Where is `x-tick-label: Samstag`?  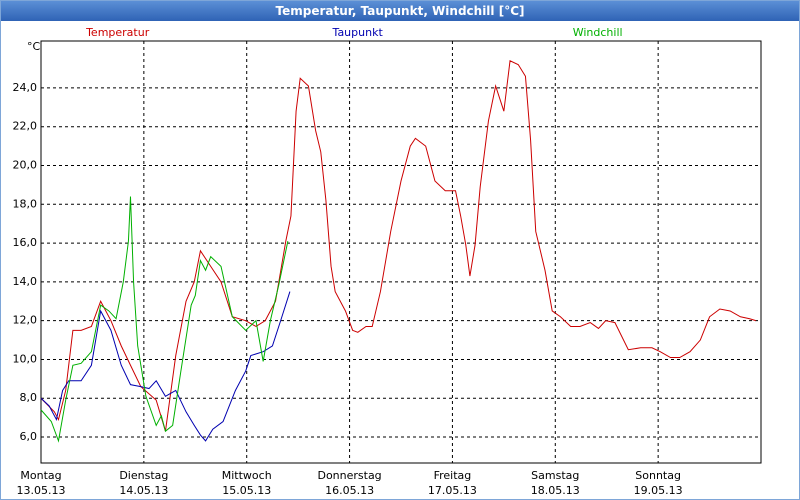 x-tick-label: Samstag is located at coordinates (555, 475).